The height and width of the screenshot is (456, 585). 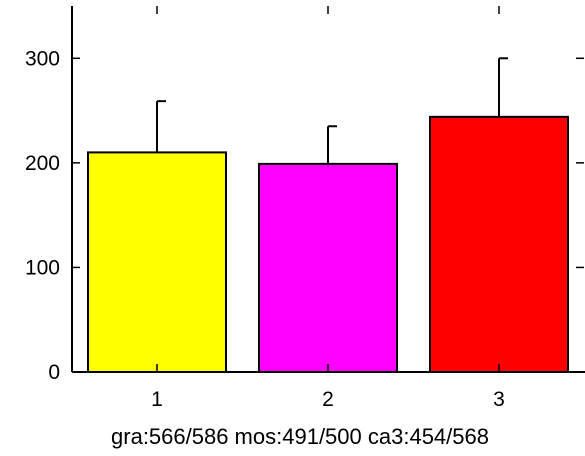 I want to click on x-tick-label-3: 3, so click(x=499, y=399).